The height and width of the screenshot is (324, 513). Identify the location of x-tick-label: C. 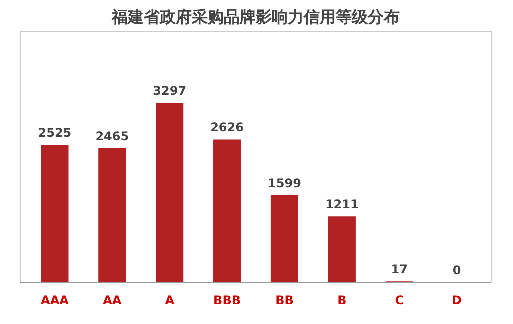
(399, 301).